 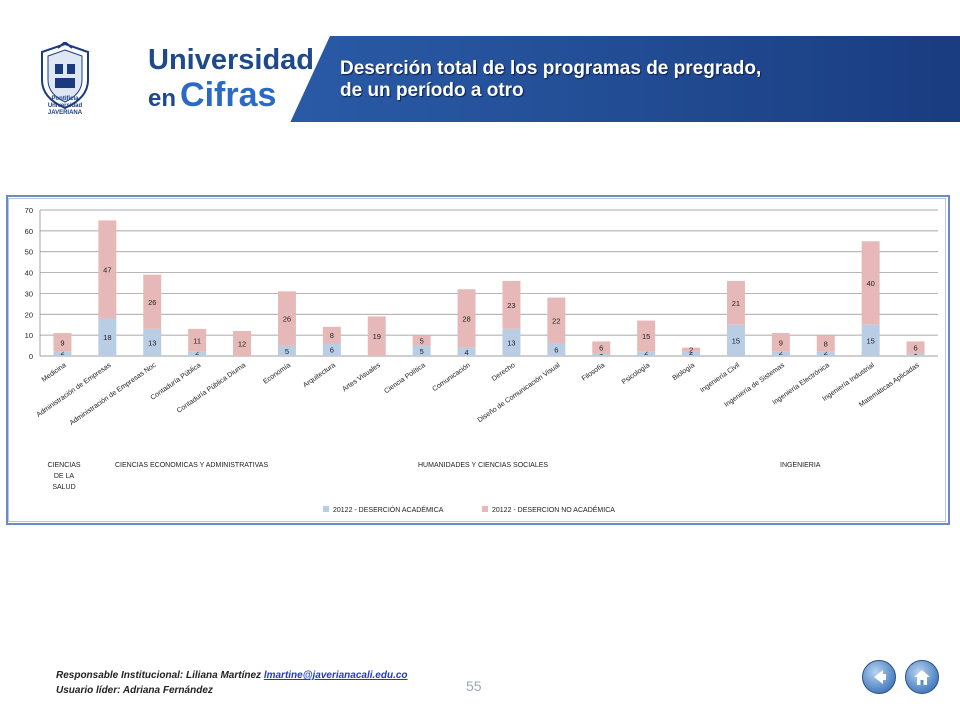 What do you see at coordinates (361, 378) in the screenshot?
I see `category-label: Artes Visuales` at bounding box center [361, 378].